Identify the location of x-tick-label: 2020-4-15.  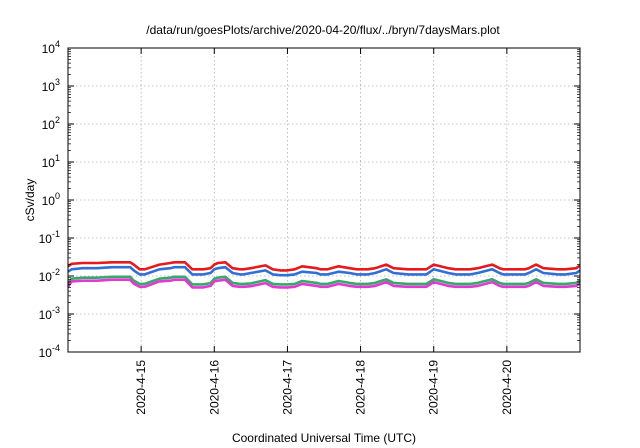
(141, 387).